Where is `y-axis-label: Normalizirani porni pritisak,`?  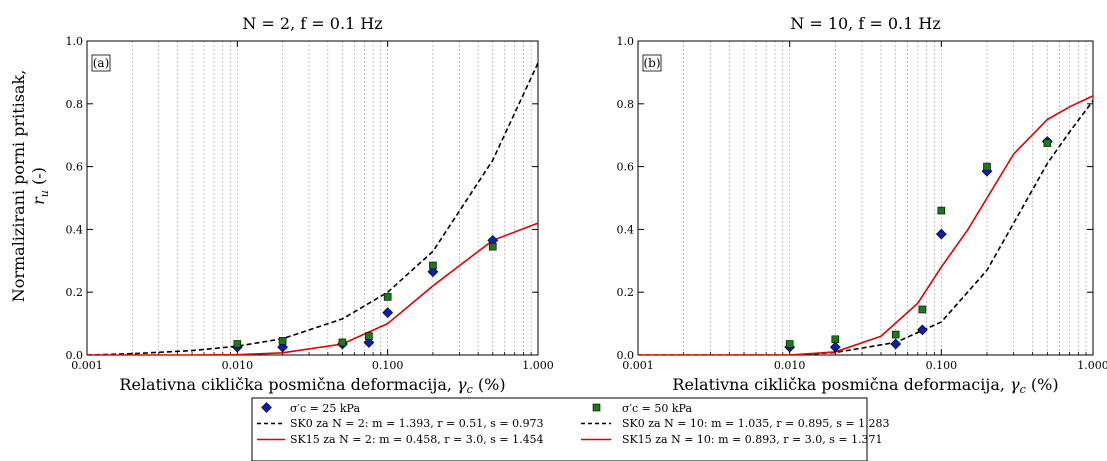
y-axis-label: Normalizirani porni pritisak, is located at coordinates (18, 186).